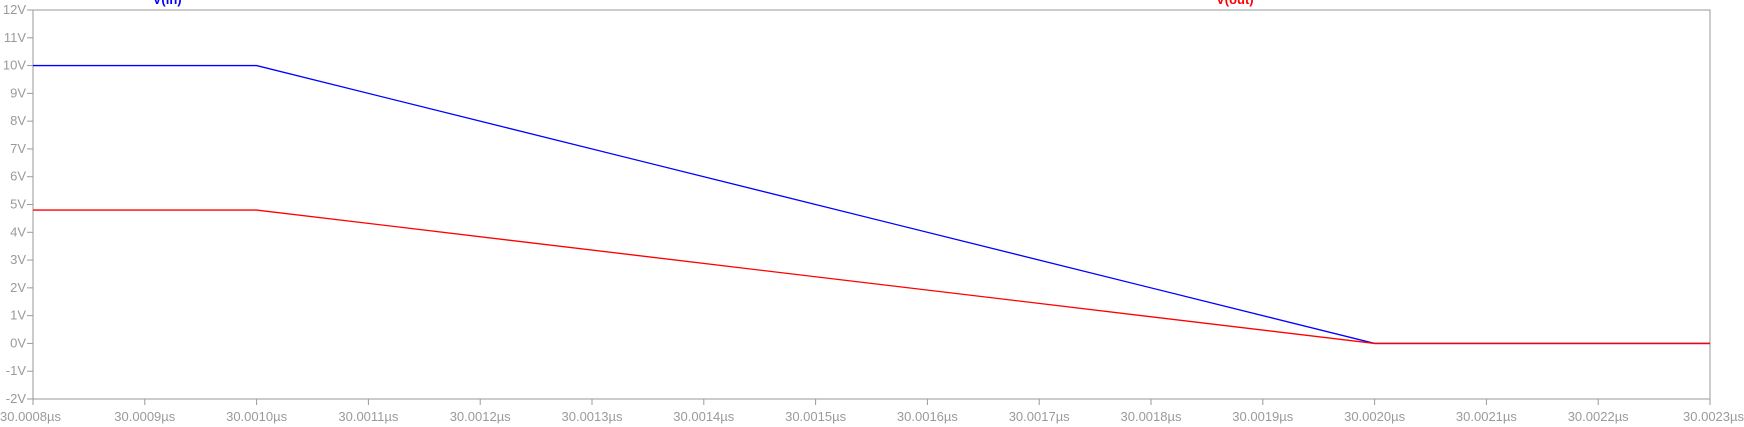 This screenshot has height=427, width=1744. Describe the element at coordinates (18, 176) in the screenshot. I see `y-tick-label: 6V` at that location.